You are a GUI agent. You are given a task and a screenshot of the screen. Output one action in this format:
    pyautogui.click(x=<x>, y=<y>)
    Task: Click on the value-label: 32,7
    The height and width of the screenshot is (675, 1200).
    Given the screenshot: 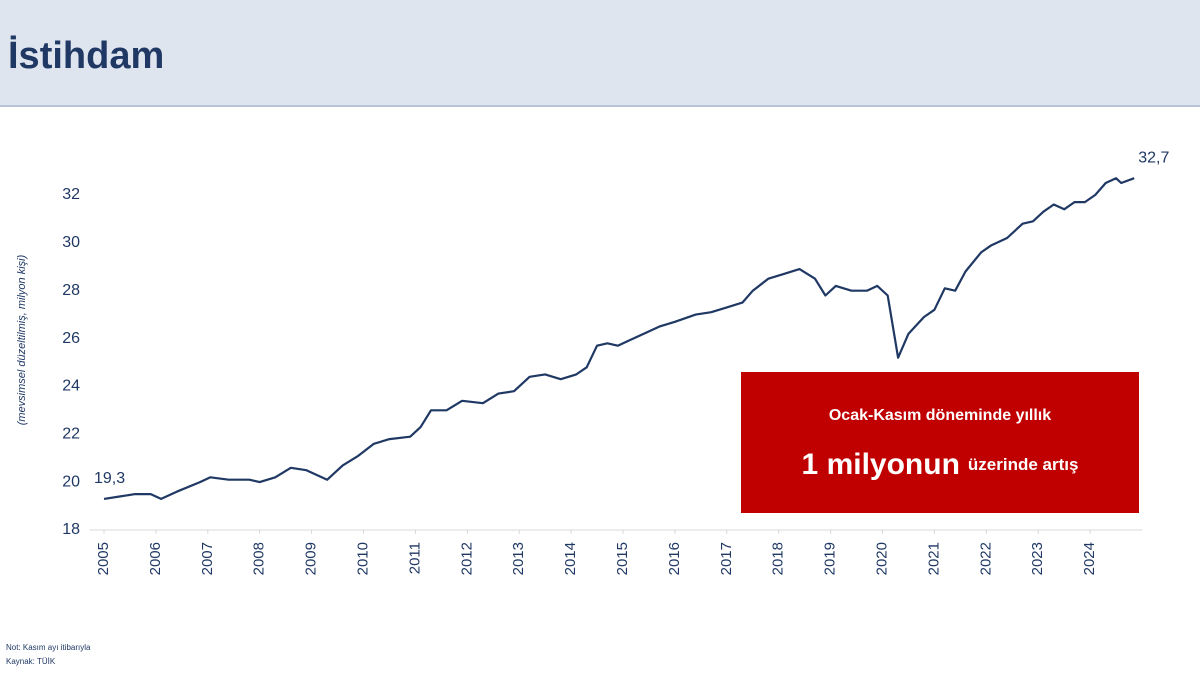 What is the action you would take?
    pyautogui.click(x=1153, y=157)
    